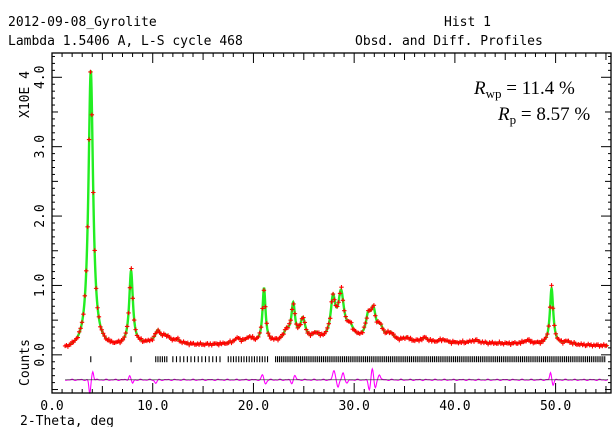  Describe the element at coordinates (467, 22) in the screenshot. I see `header-hist: Hist 1` at that location.